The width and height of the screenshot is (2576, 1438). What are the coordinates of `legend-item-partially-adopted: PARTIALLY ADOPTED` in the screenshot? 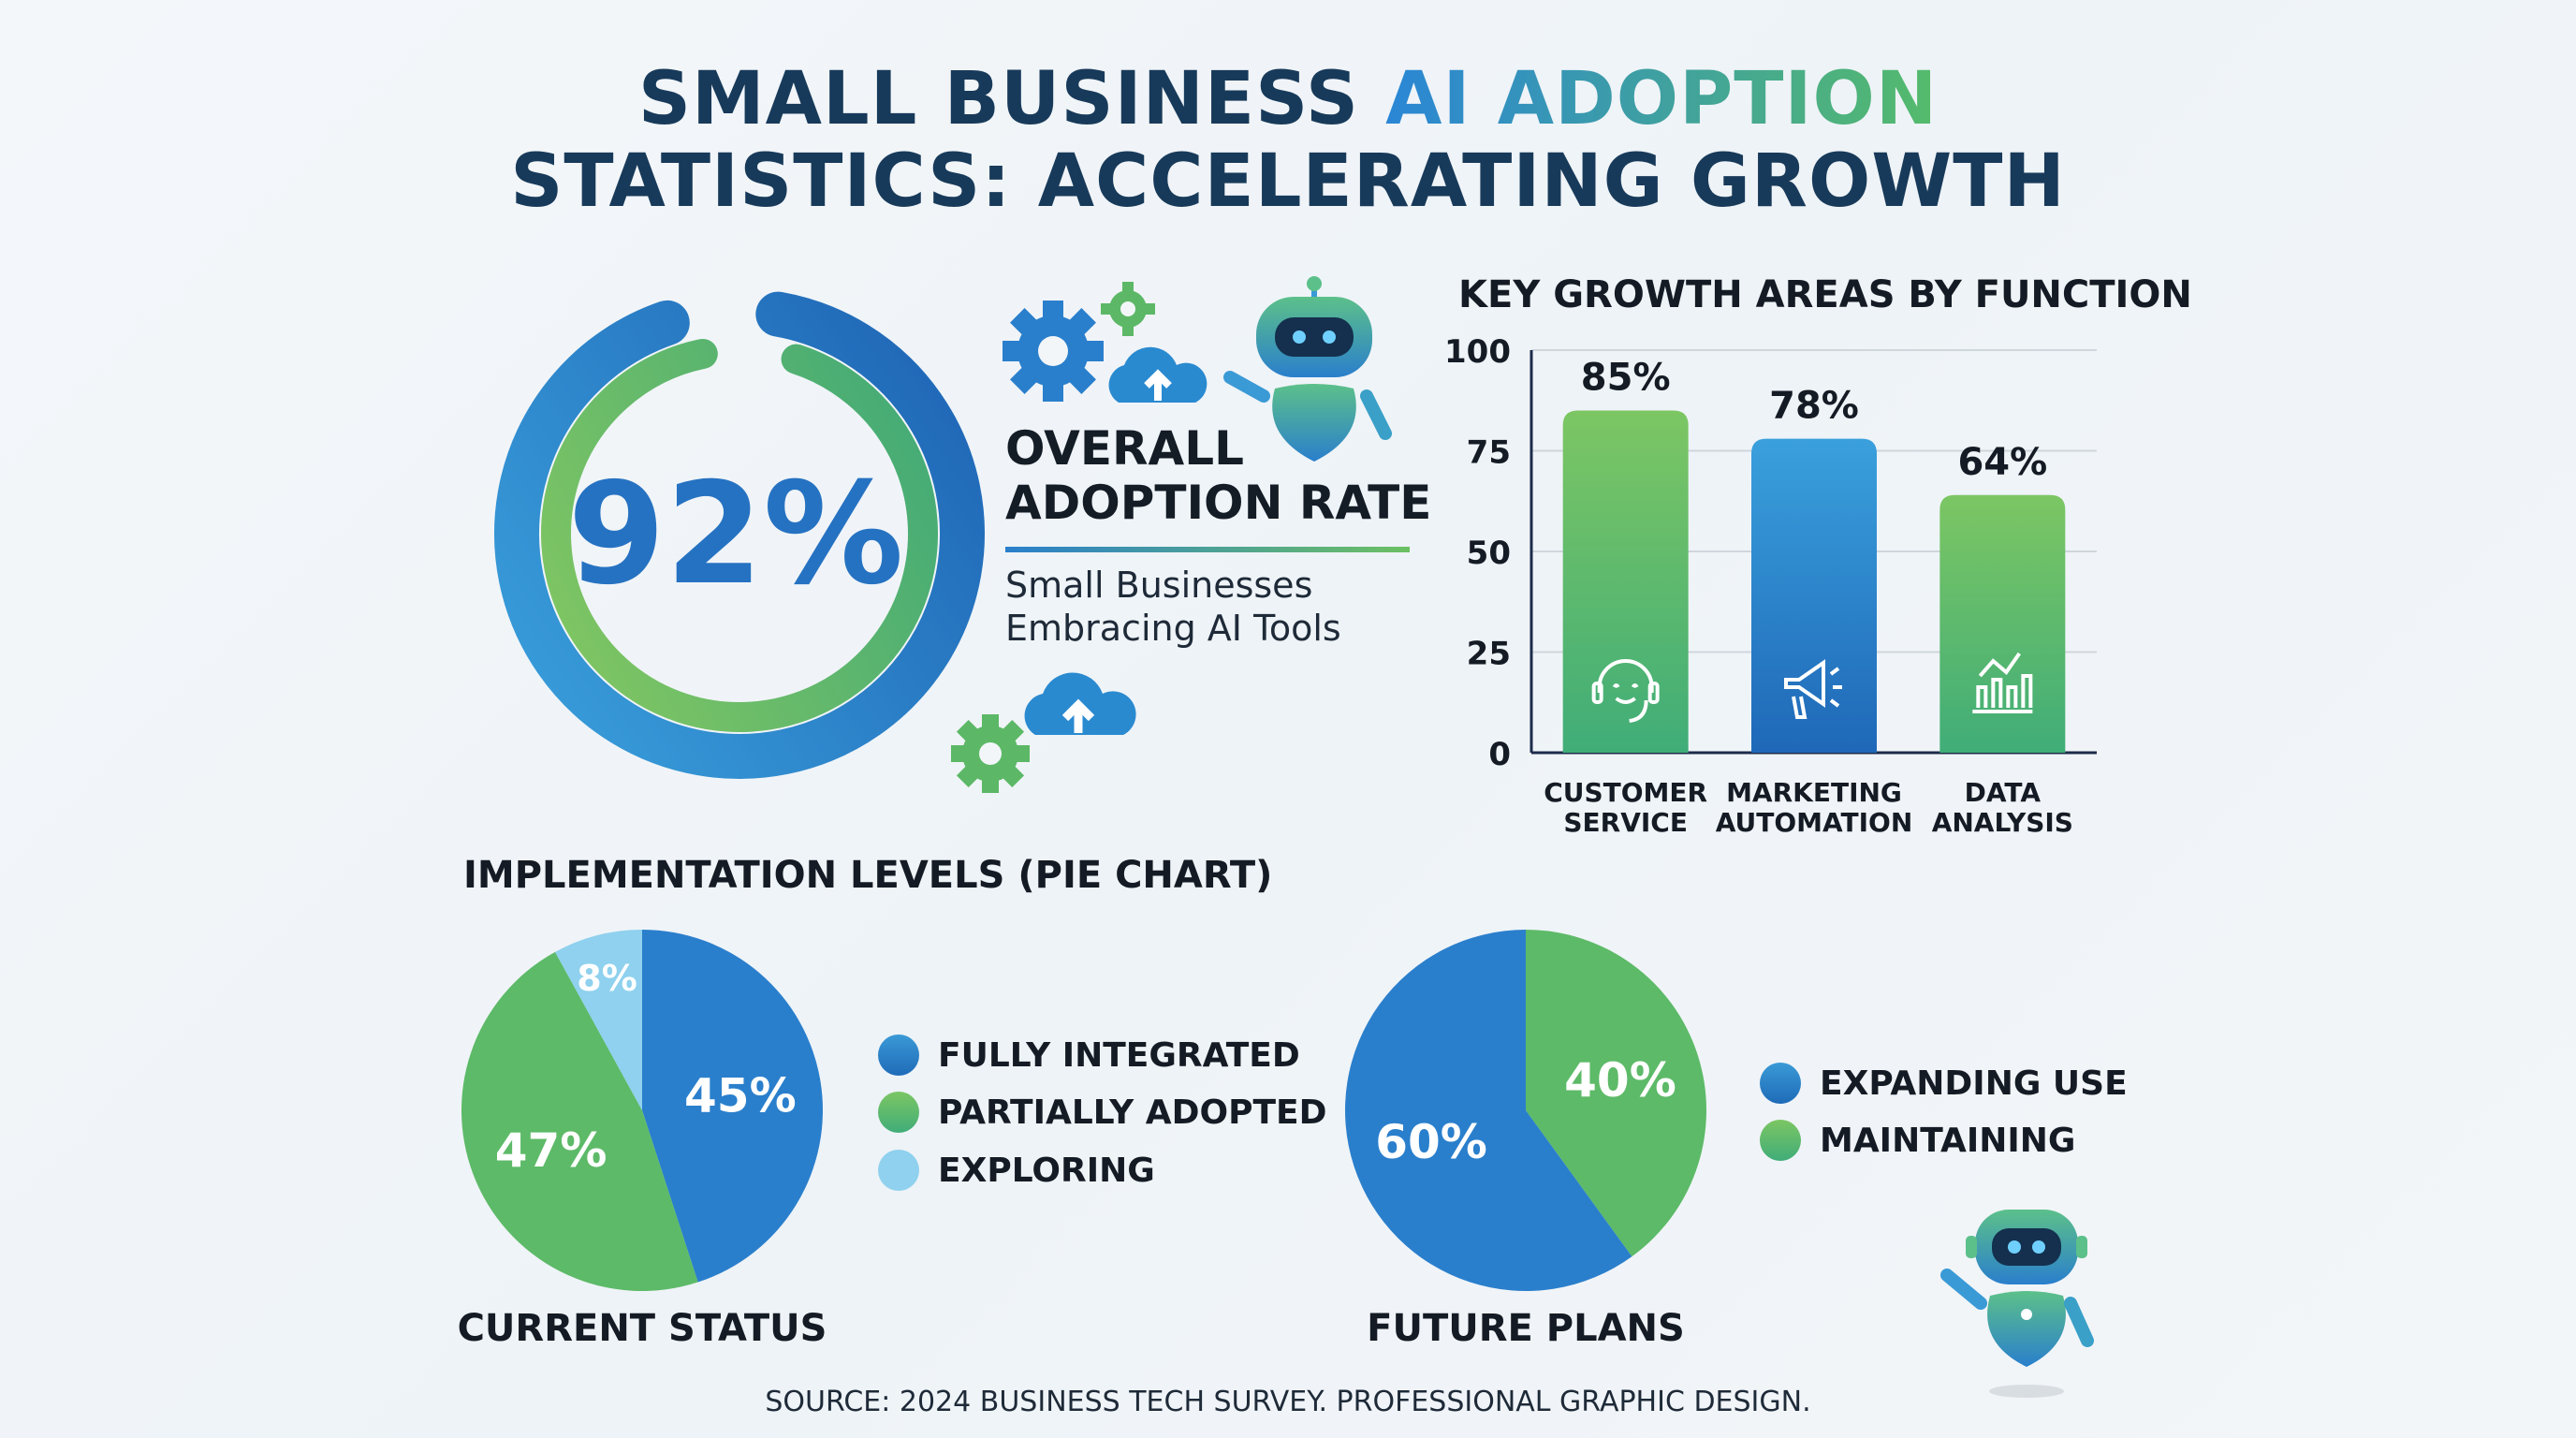 It's located at (1102, 1112).